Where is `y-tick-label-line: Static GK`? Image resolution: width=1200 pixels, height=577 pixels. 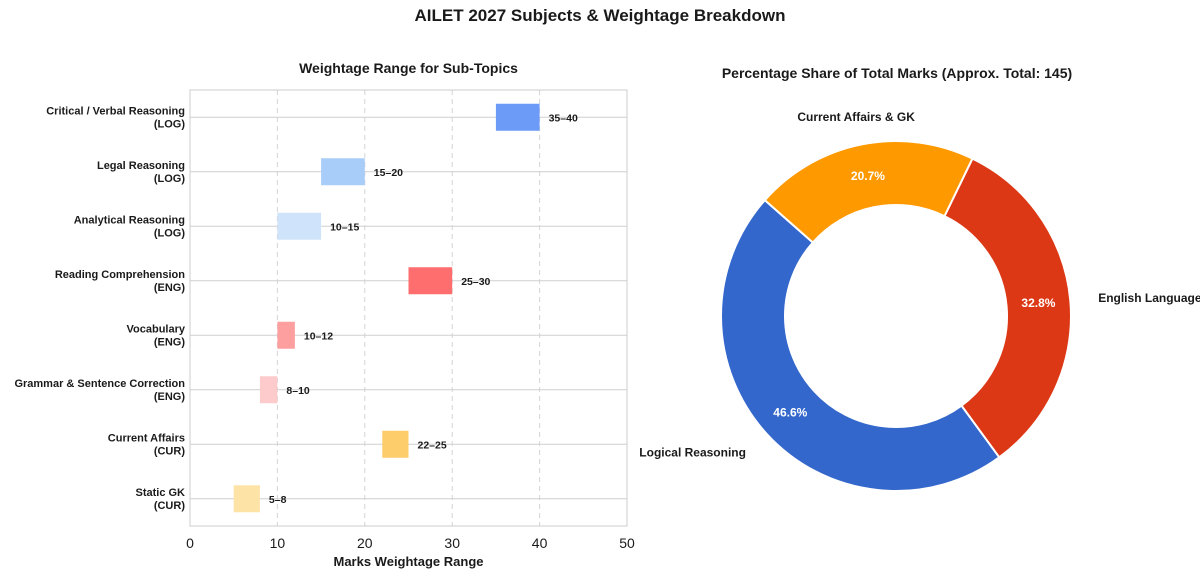
y-tick-label-line: Static GK is located at coordinates (160, 493).